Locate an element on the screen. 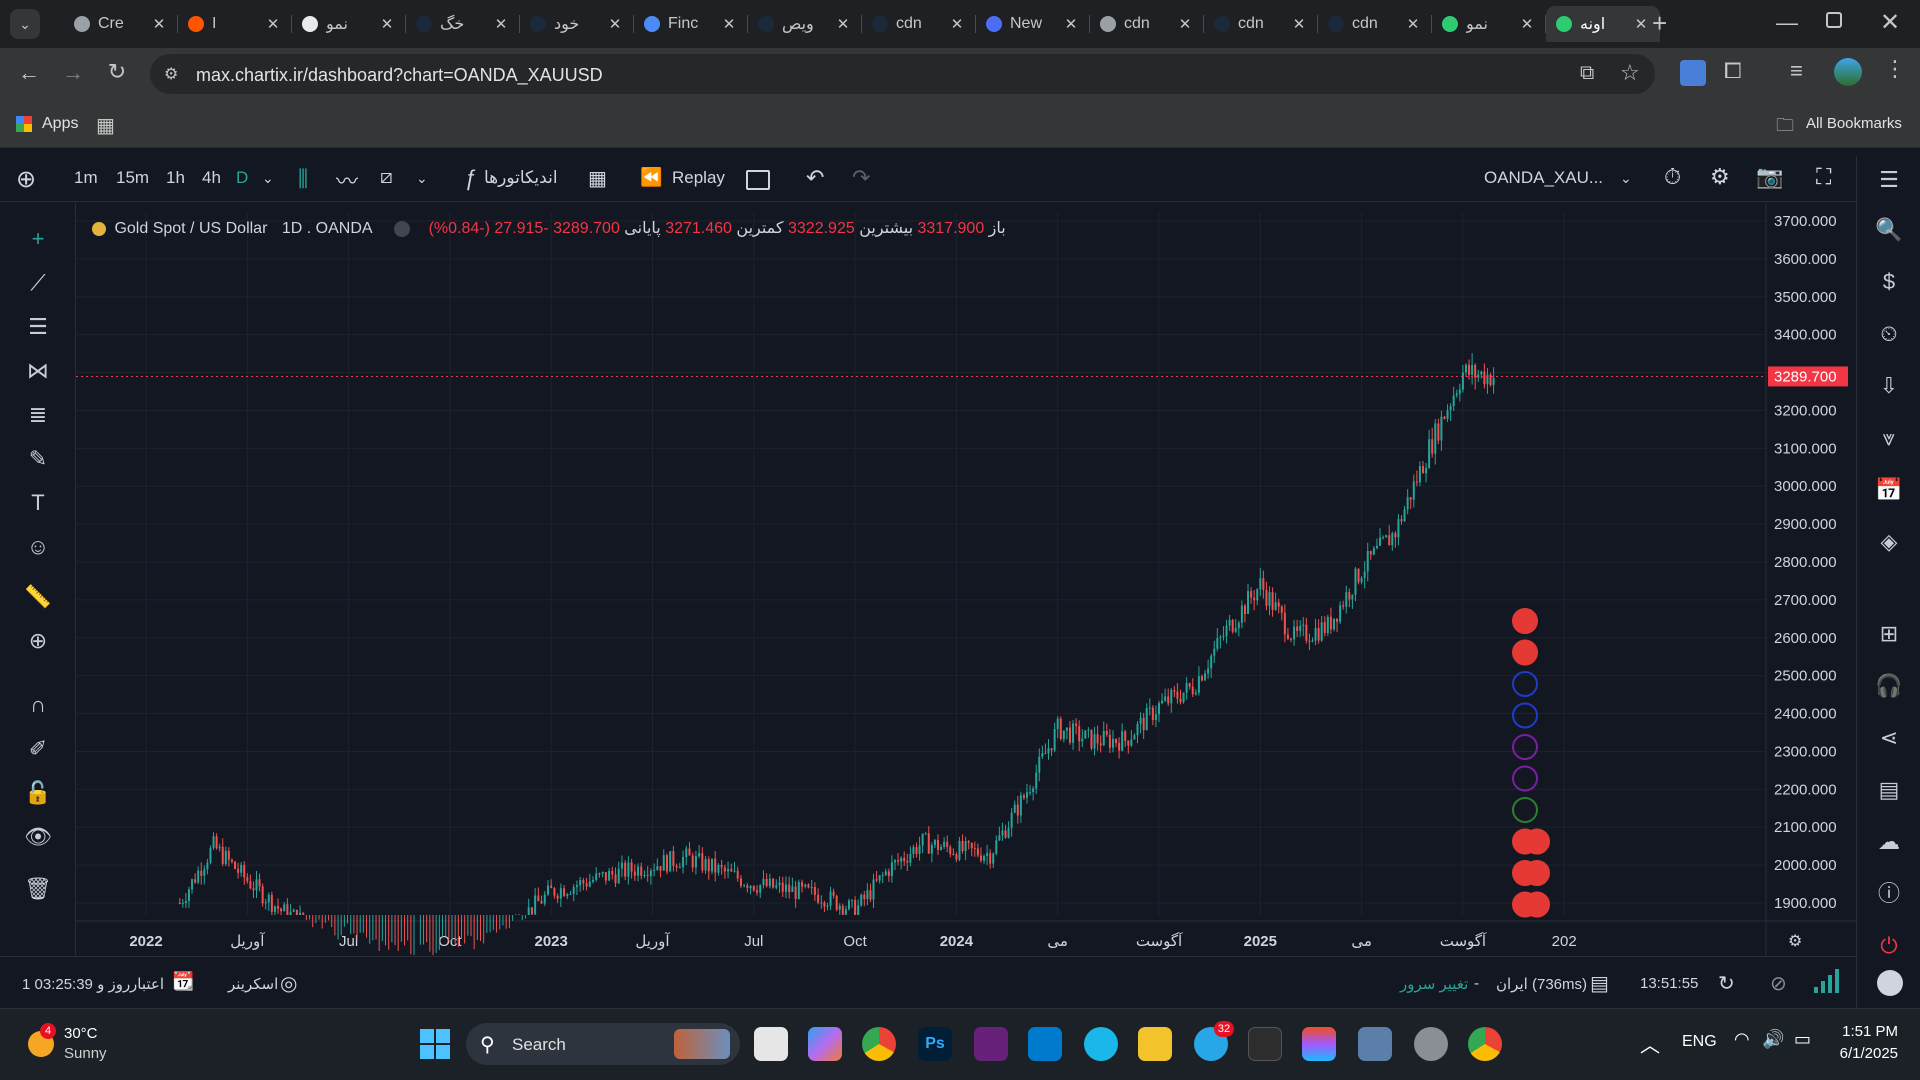 The image size is (1920, 1080). zoom-in-icon: ⊕ is located at coordinates (38, 640).